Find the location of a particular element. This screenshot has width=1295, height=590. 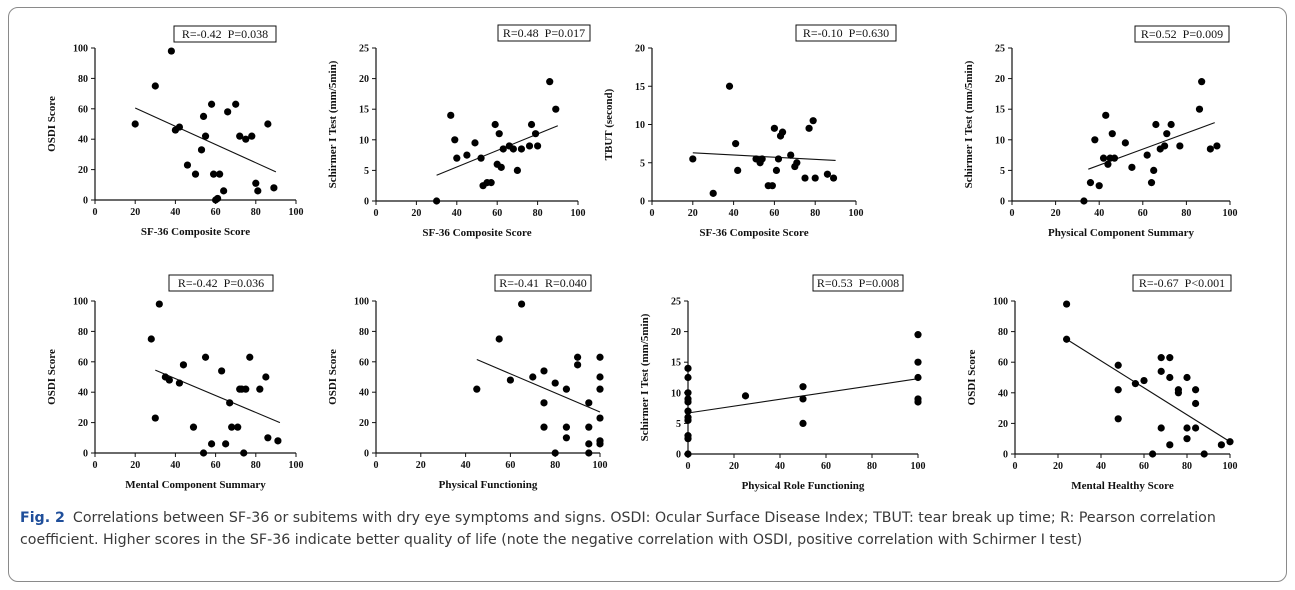

x-tick-label: 100 is located at coordinates (1230, 466).